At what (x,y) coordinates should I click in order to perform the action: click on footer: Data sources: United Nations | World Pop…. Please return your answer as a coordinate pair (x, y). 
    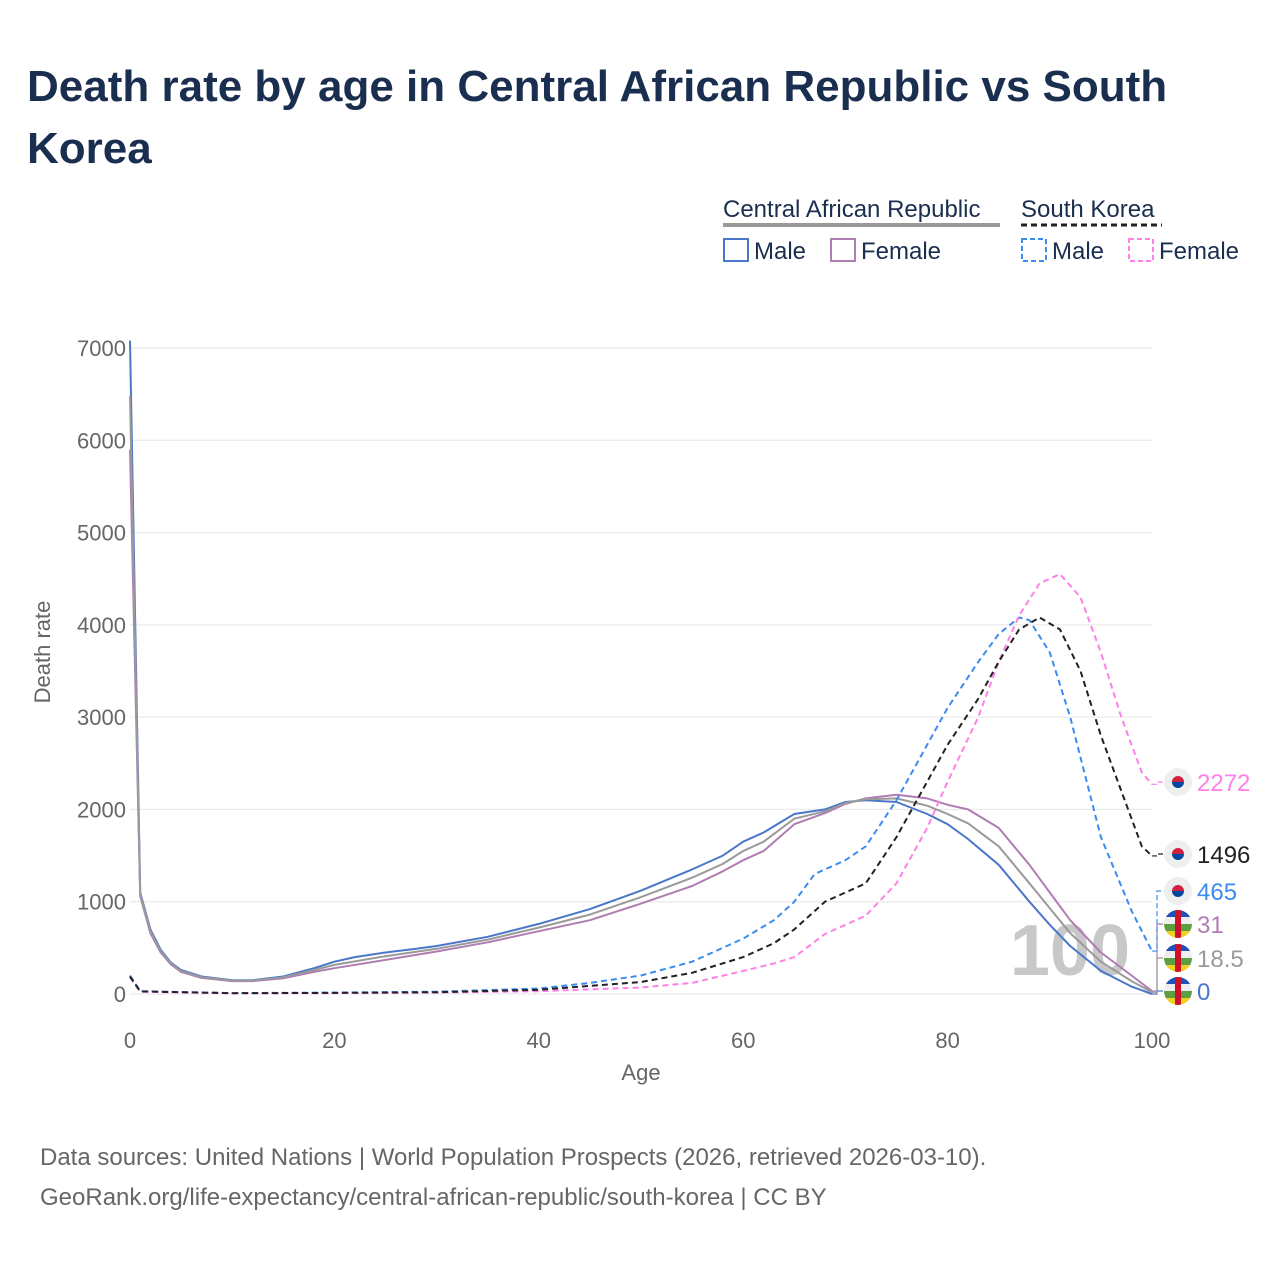
    Looking at the image, I should click on (513, 1178).